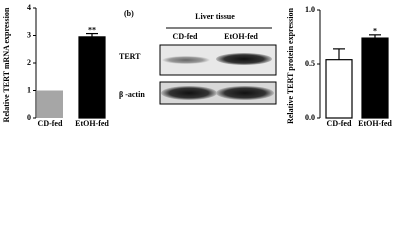  I want to click on blot-title: Liver tissue, so click(215, 16).